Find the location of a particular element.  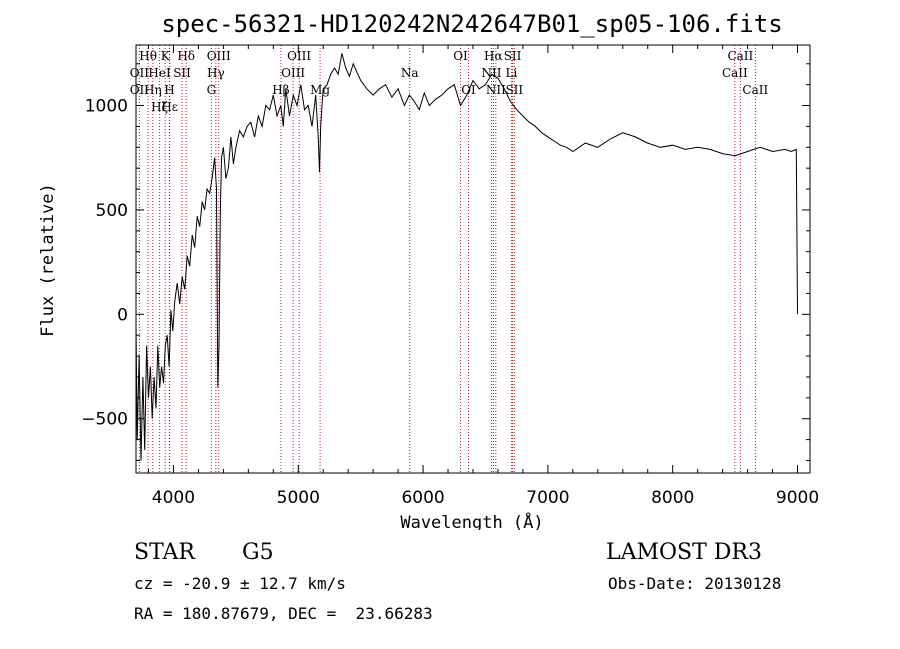

line-marker-label: Hδ is located at coordinates (186, 56).